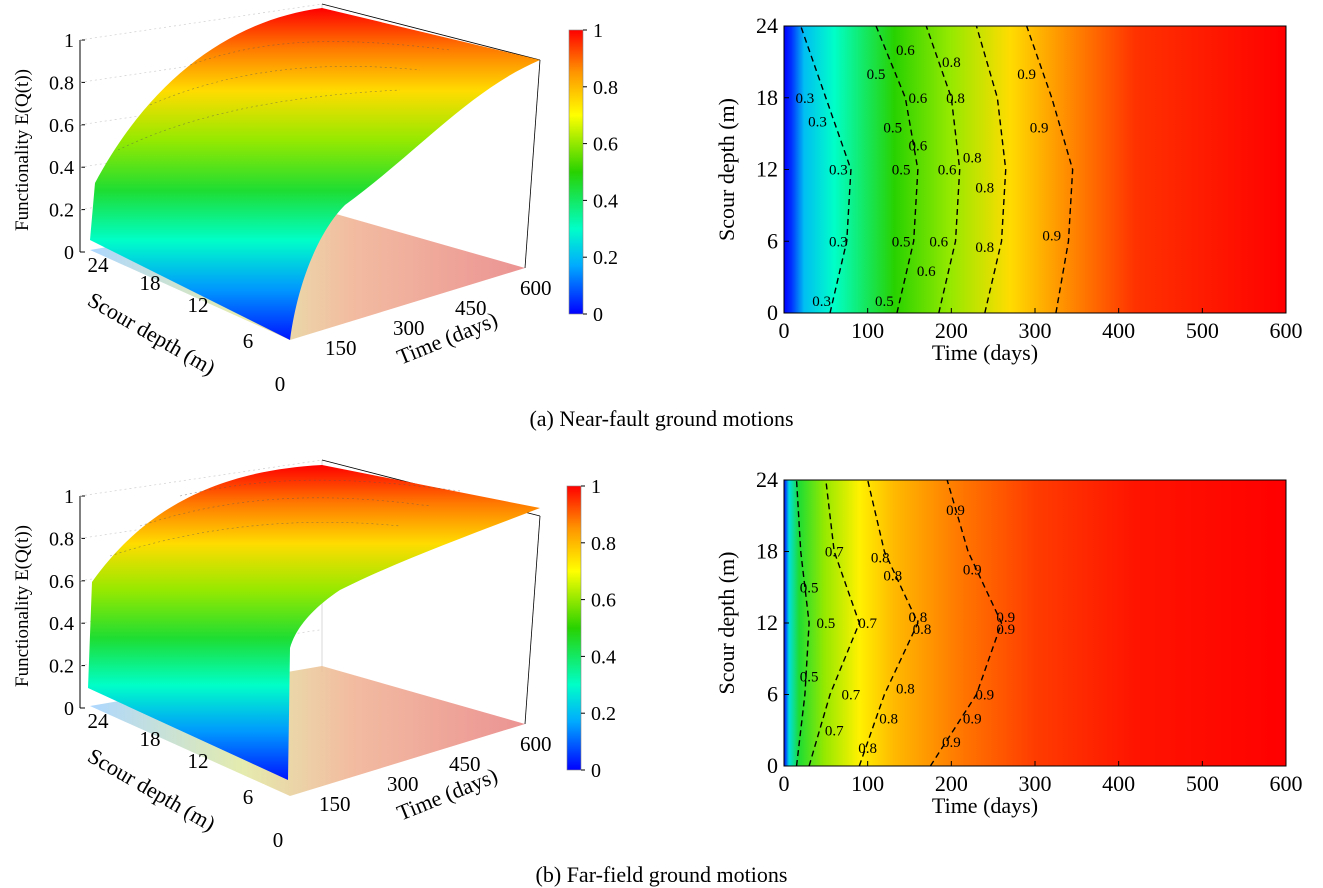  Describe the element at coordinates (605, 258) in the screenshot. I see `colorbar-tick-label: 0.2` at that location.